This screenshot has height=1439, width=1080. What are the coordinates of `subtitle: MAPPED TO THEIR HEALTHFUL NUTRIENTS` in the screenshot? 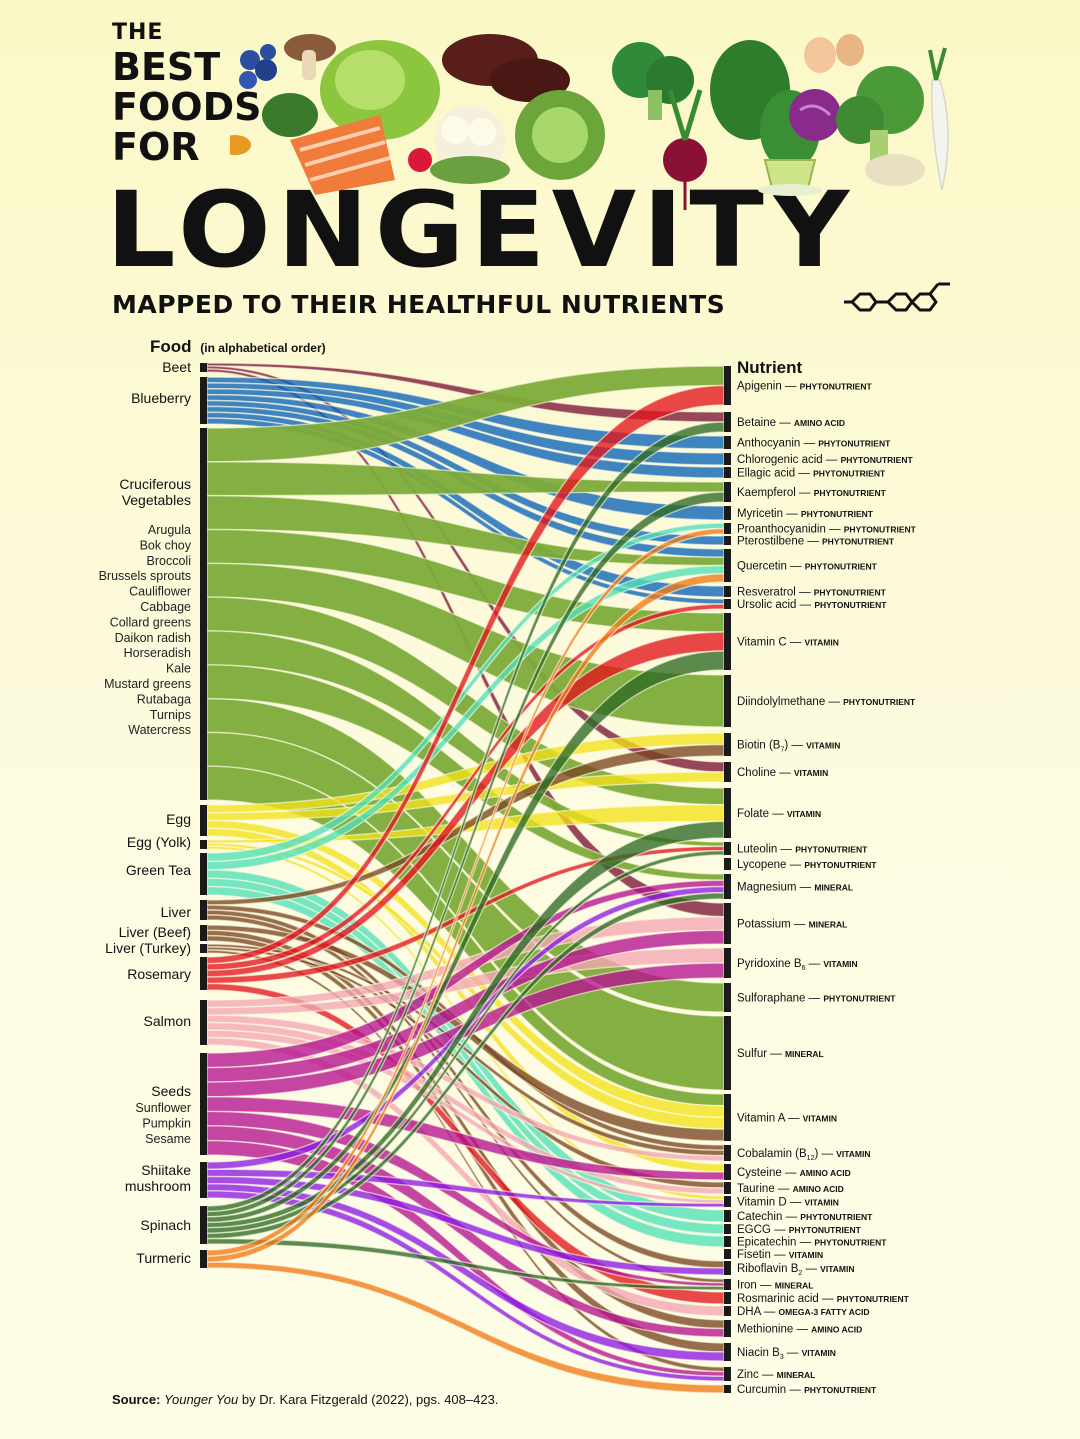 It's located at (419, 304).